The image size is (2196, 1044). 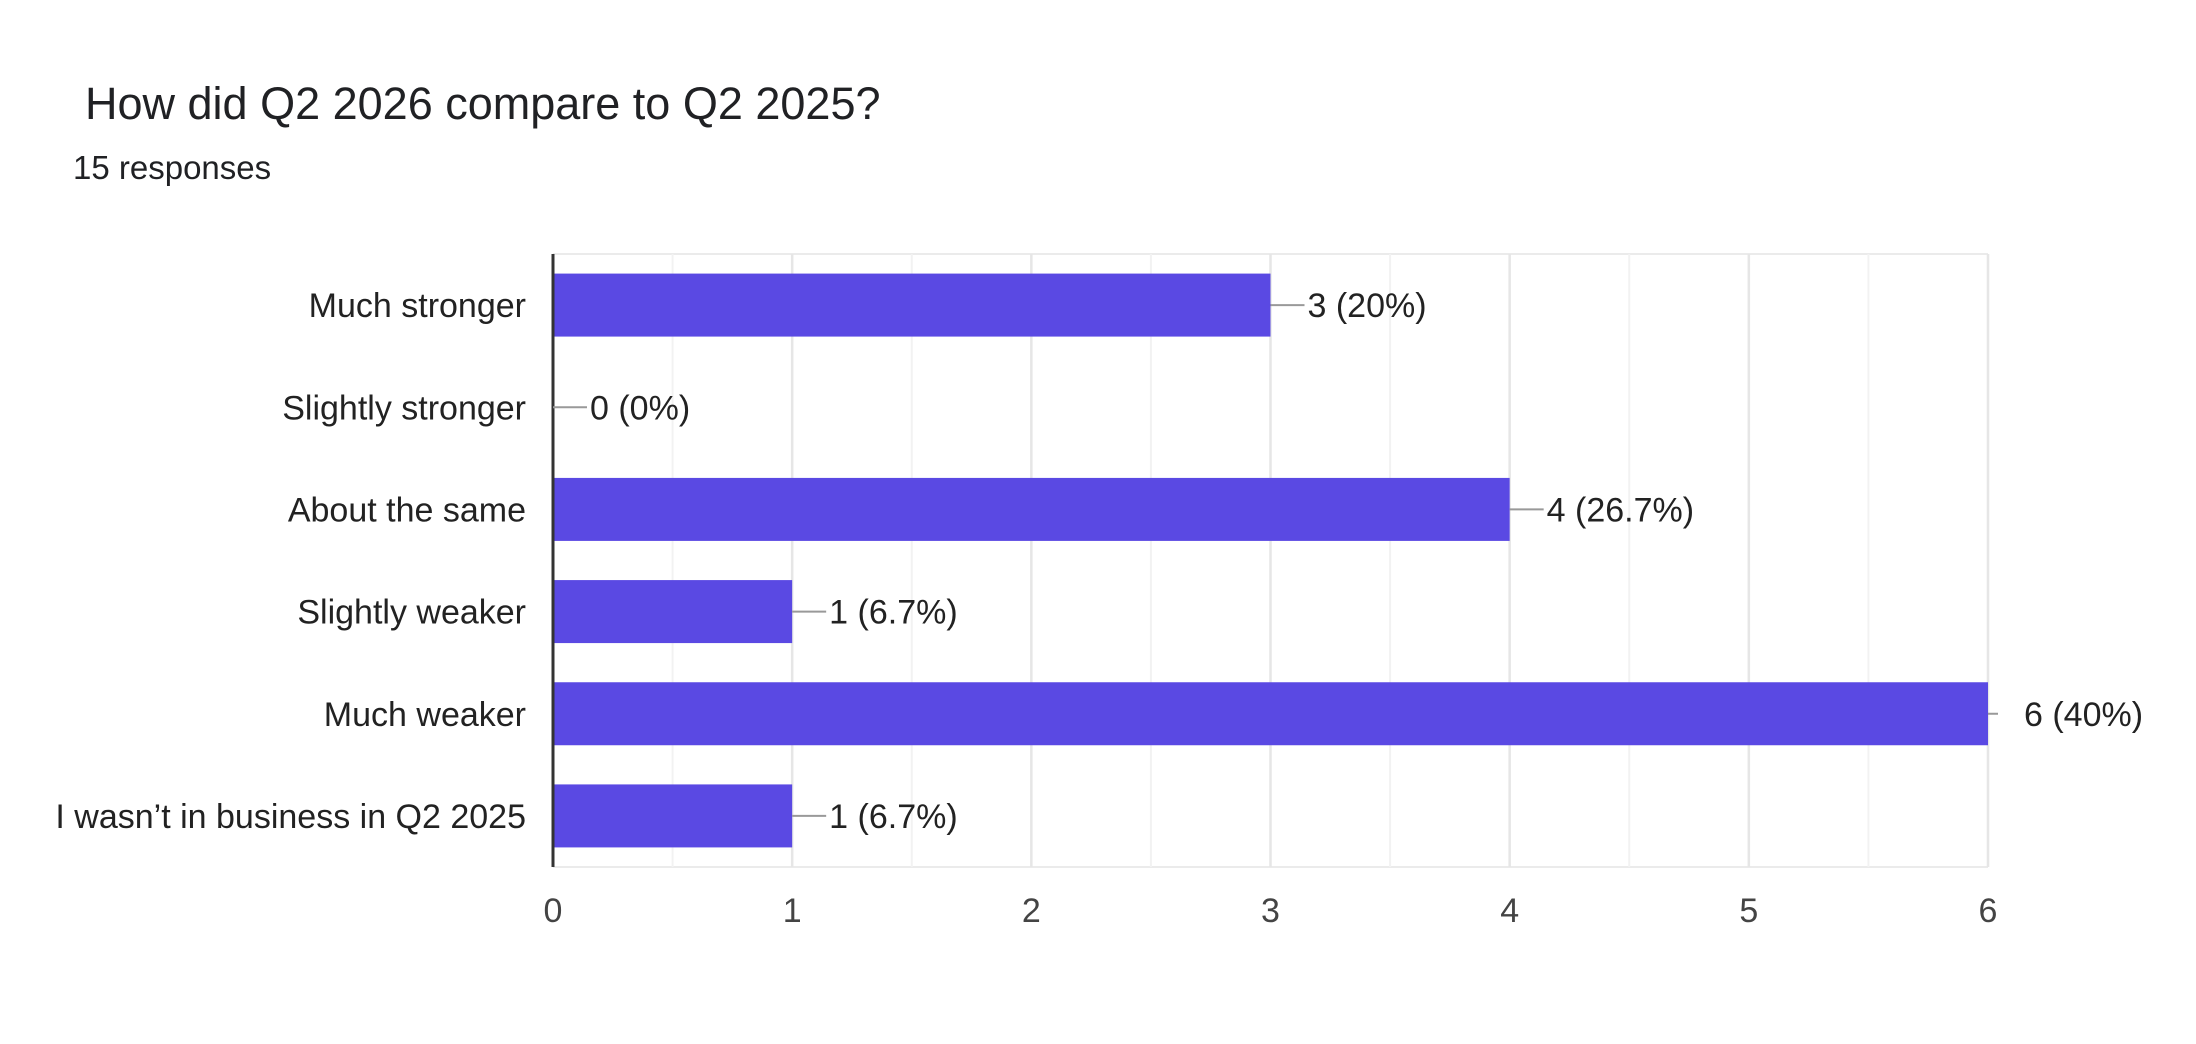 I want to click on response-count: 15 responses, so click(x=172, y=167).